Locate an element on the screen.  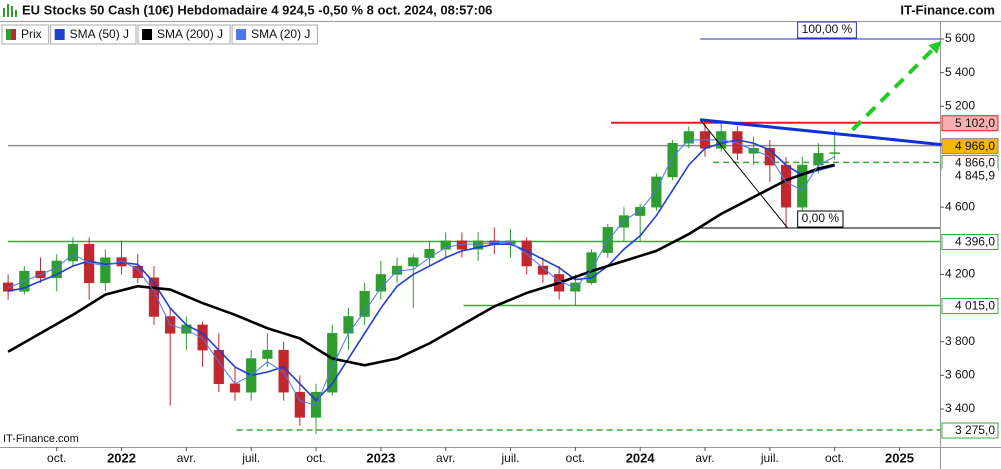
x-tick-label: 2024 is located at coordinates (641, 457).